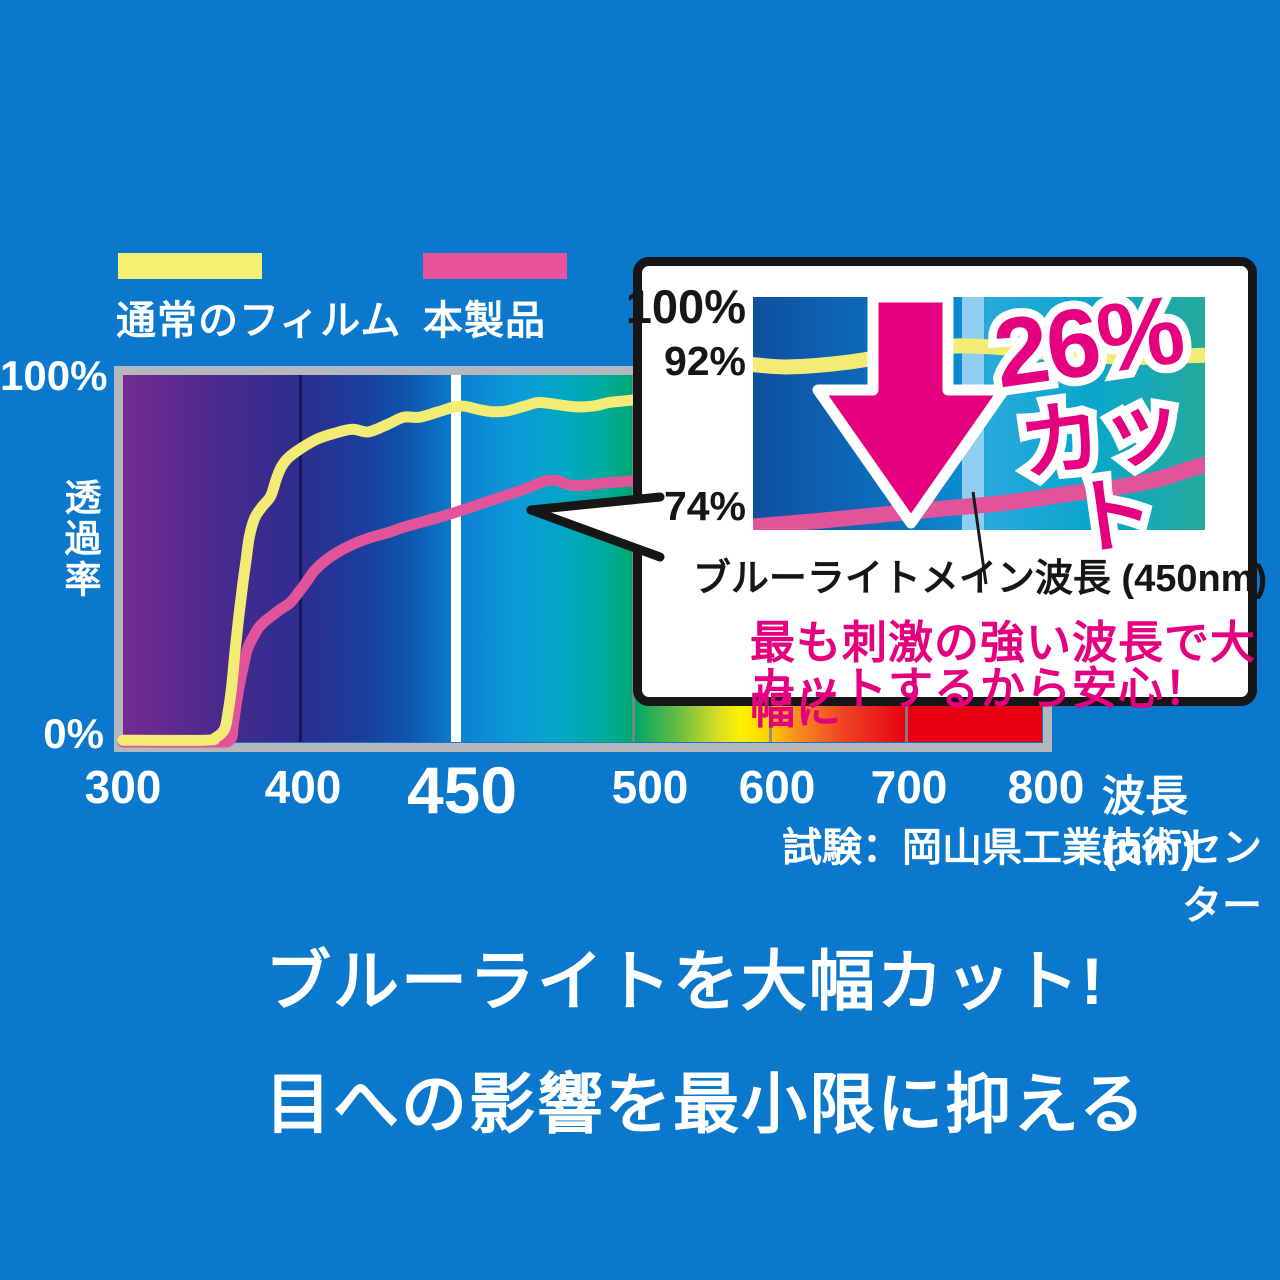 This screenshot has height=1280, width=1280. I want to click on legend-label-normal-film: 通常のフィルム, so click(259, 321).